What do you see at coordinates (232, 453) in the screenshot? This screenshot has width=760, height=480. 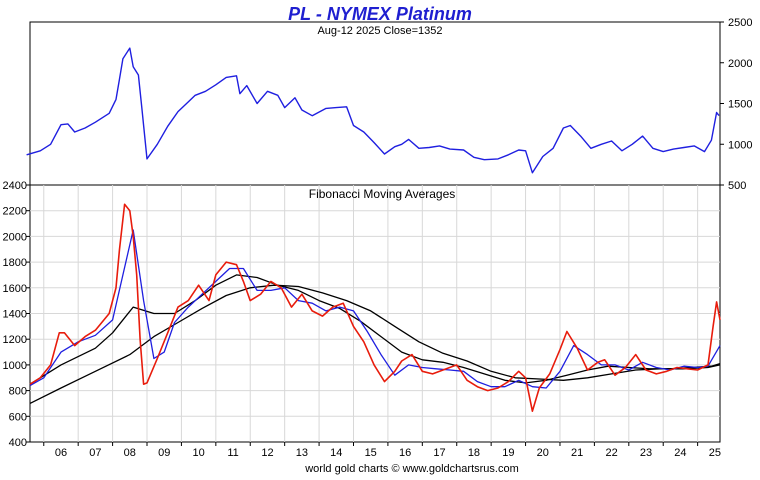 I see `x-tick-label: 11` at bounding box center [232, 453].